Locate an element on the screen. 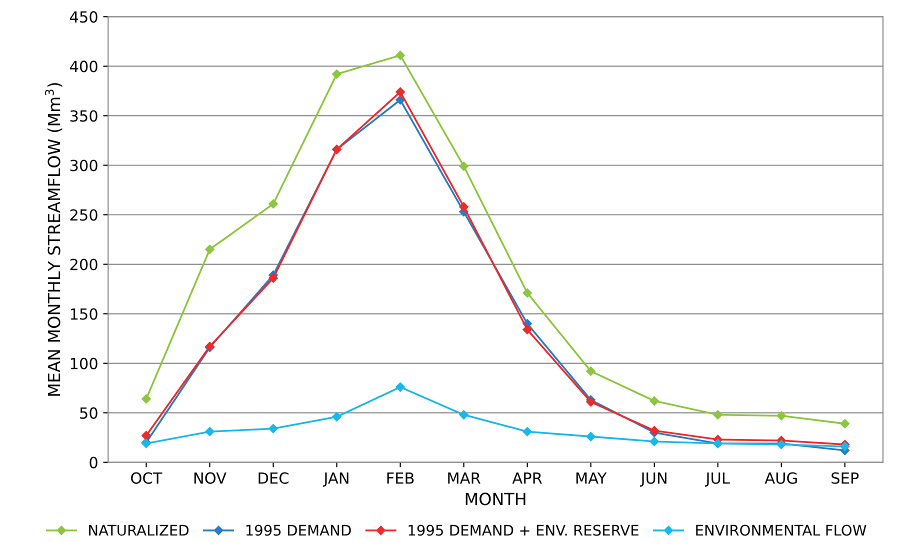 The height and width of the screenshot is (557, 901). x-tick-label: OCT is located at coordinates (146, 478).